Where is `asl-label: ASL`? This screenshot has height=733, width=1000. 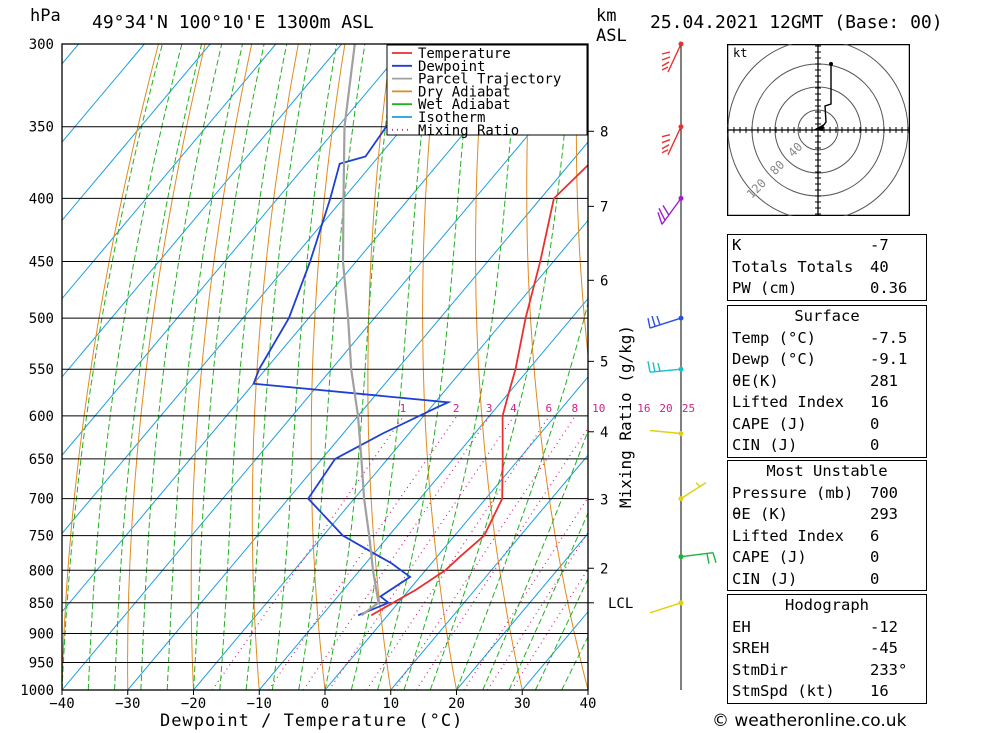 asl-label: ASL is located at coordinates (611, 36).